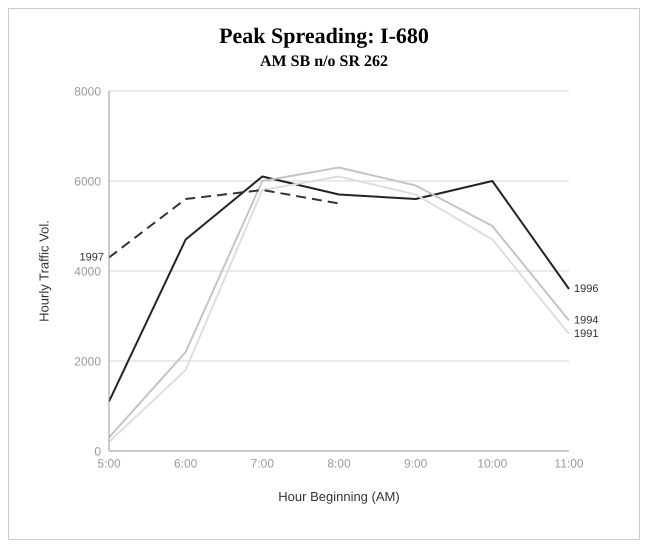 Image resolution: width=648 pixels, height=548 pixels. What do you see at coordinates (569, 463) in the screenshot?
I see `x-tick-label: 11:00` at bounding box center [569, 463].